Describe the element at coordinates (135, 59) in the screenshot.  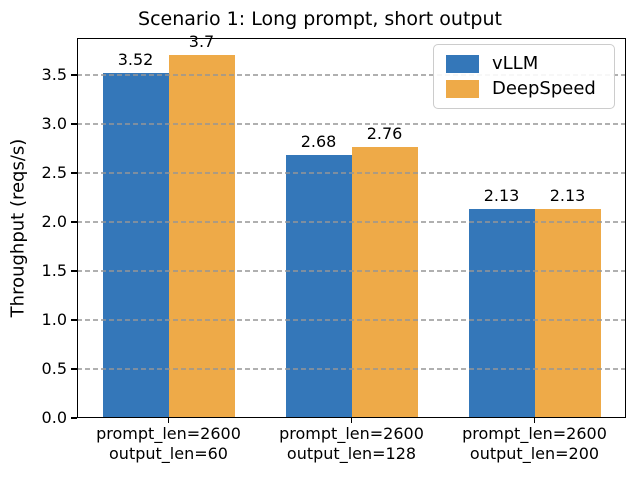
I see `bar-value-label: 3.52` at that location.